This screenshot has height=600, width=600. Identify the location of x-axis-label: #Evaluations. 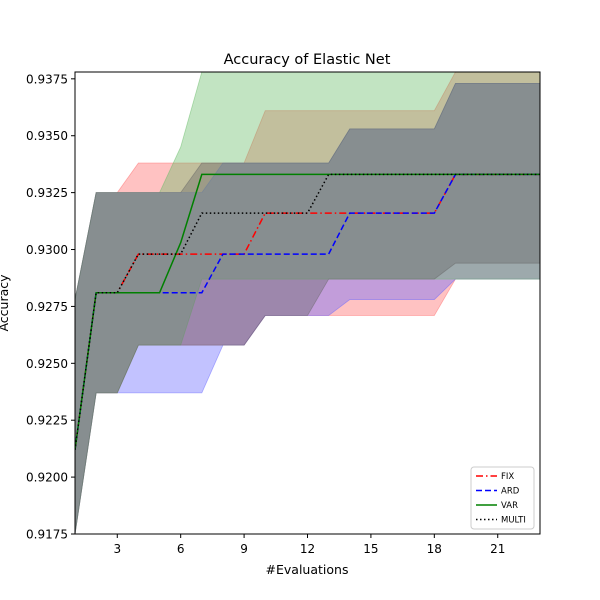
(307, 569).